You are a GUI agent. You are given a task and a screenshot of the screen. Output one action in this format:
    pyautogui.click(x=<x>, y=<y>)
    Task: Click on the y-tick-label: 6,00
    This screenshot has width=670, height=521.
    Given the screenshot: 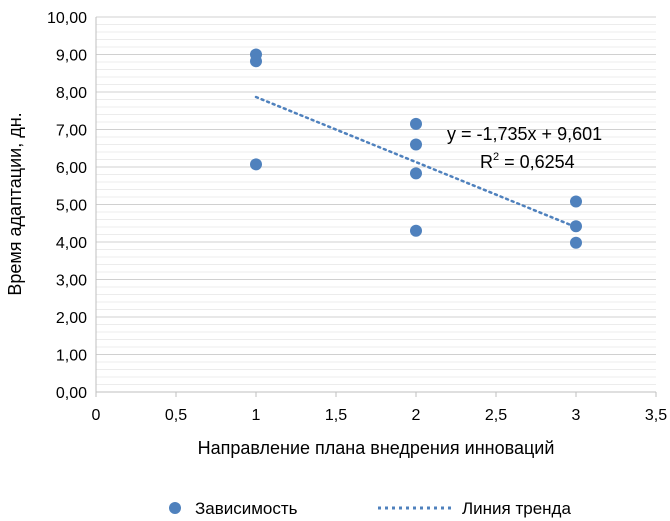 What is the action you would take?
    pyautogui.click(x=71, y=168)
    